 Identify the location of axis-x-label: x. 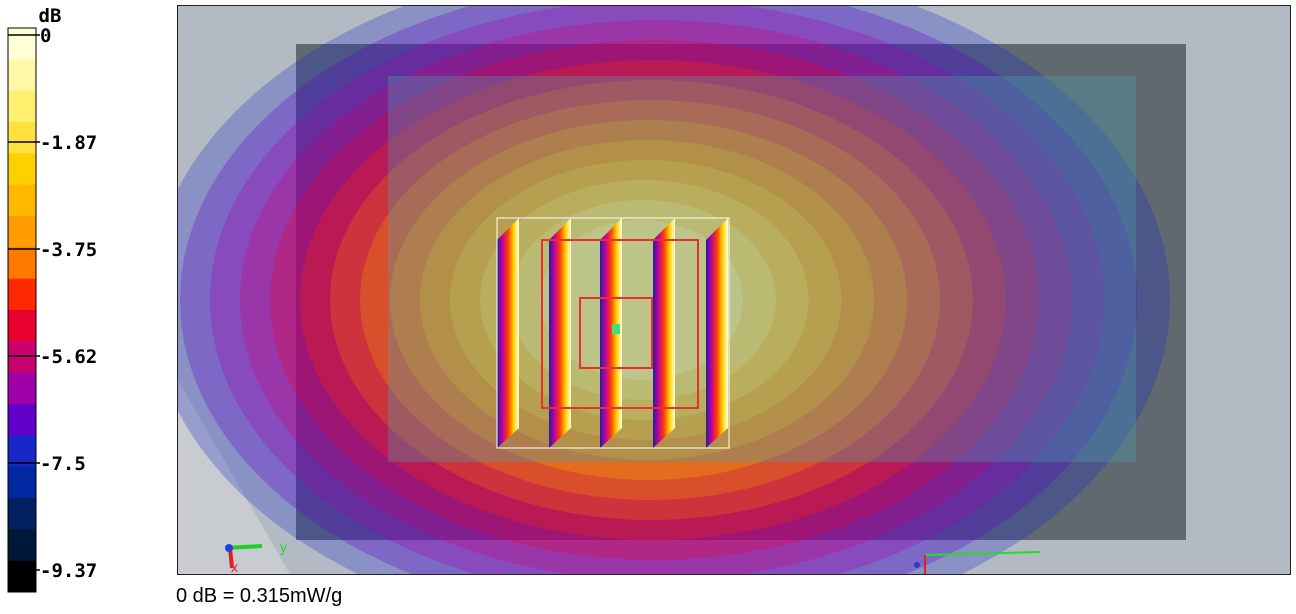
(234, 567).